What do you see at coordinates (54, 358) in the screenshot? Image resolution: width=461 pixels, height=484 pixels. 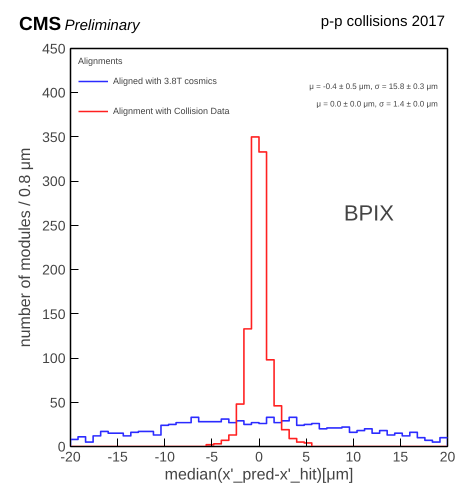 I see `y-tick-label: 100` at bounding box center [54, 358].